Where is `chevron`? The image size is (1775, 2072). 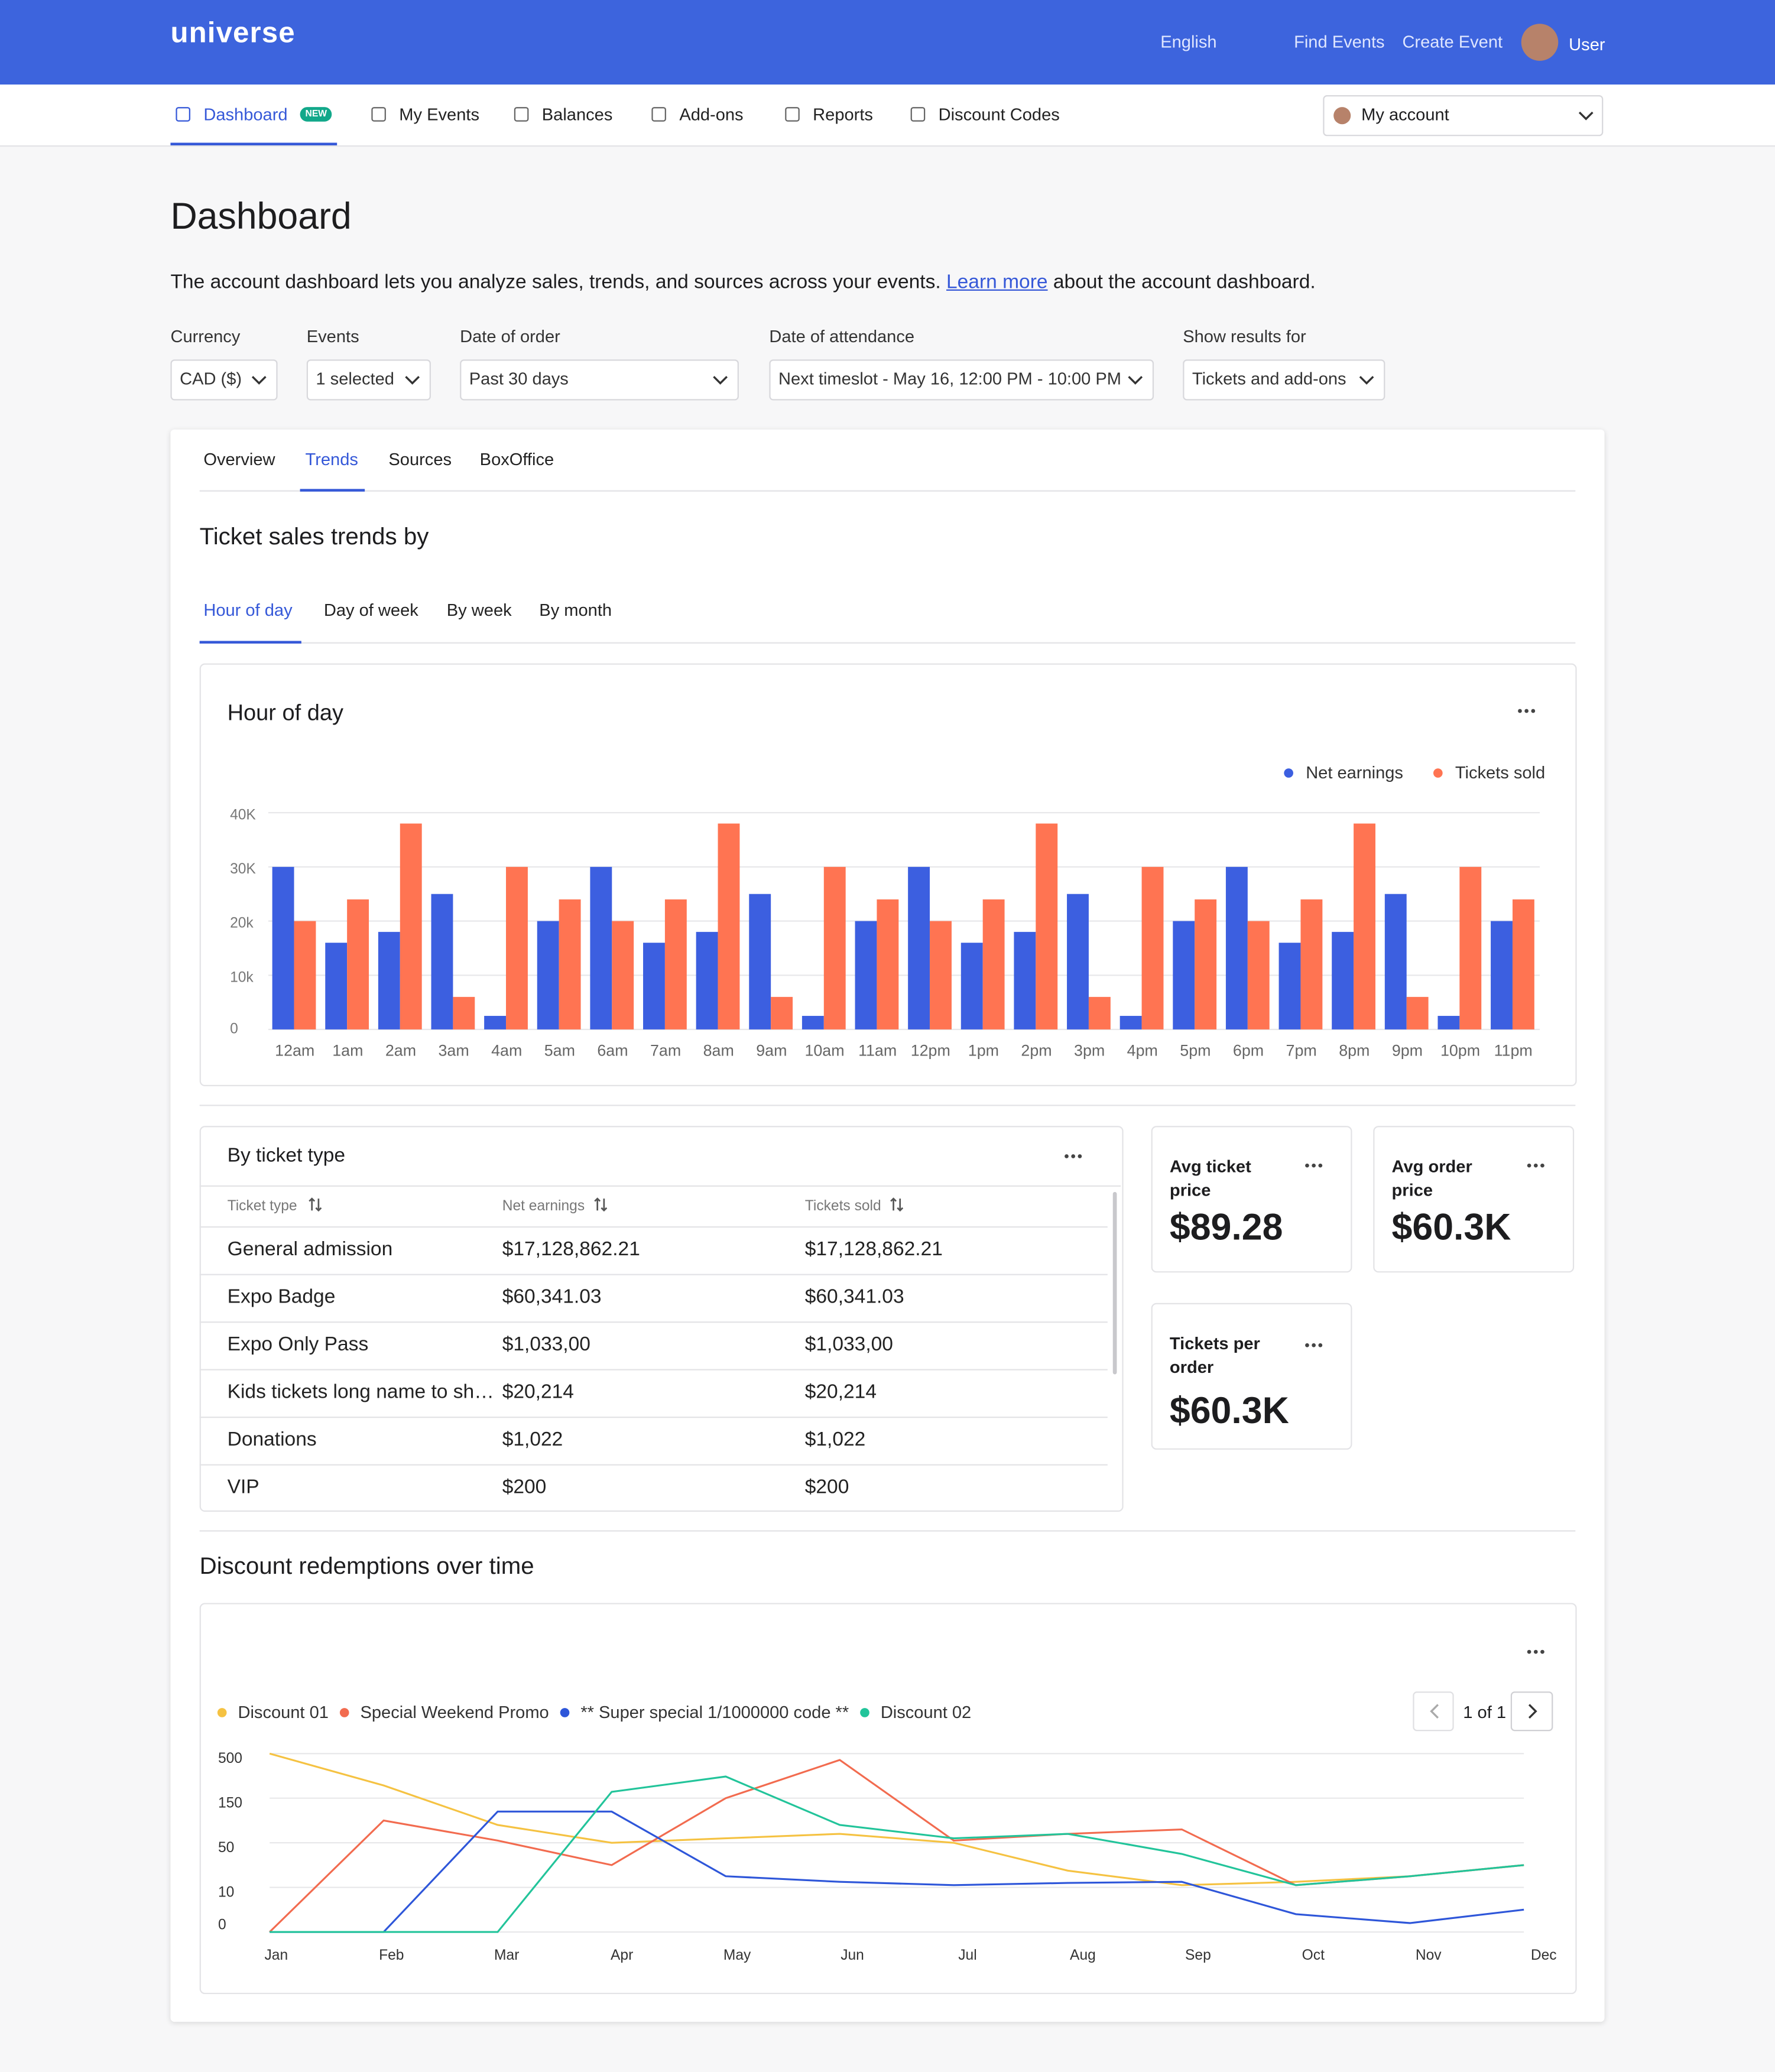 chevron is located at coordinates (259, 380).